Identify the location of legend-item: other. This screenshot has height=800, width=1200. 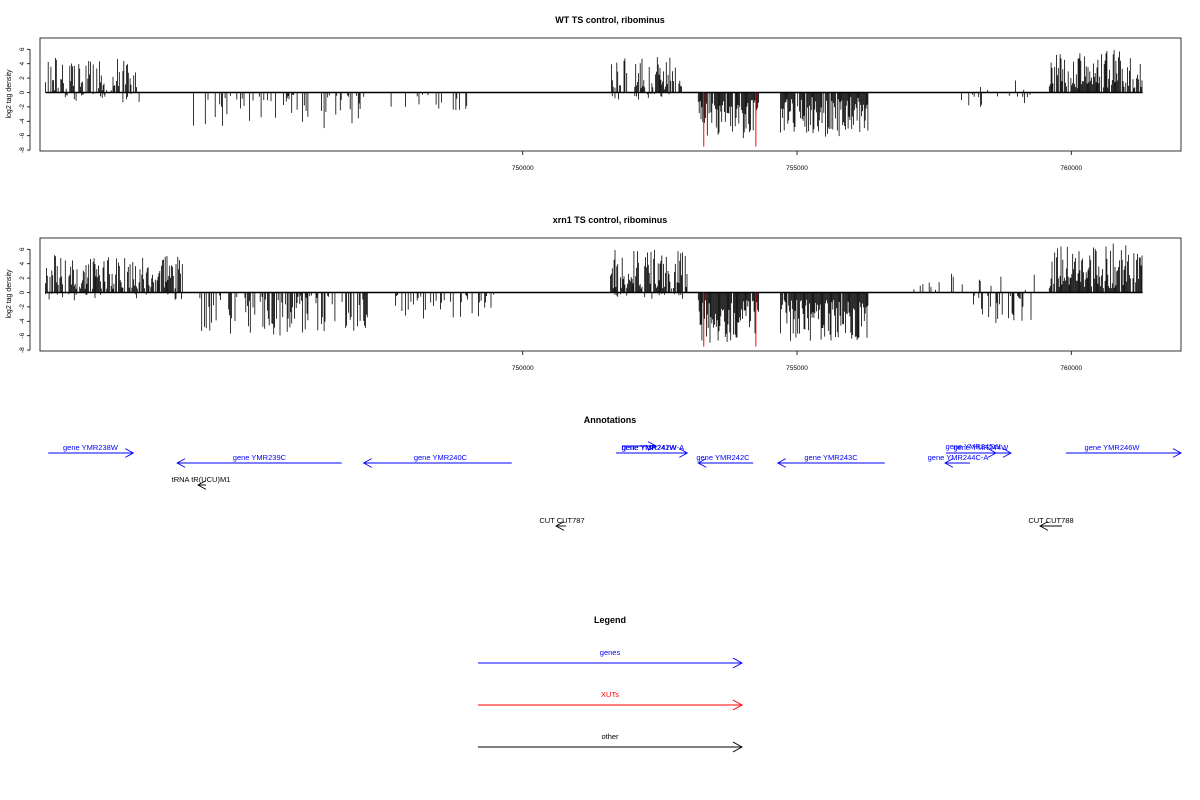
(610, 742).